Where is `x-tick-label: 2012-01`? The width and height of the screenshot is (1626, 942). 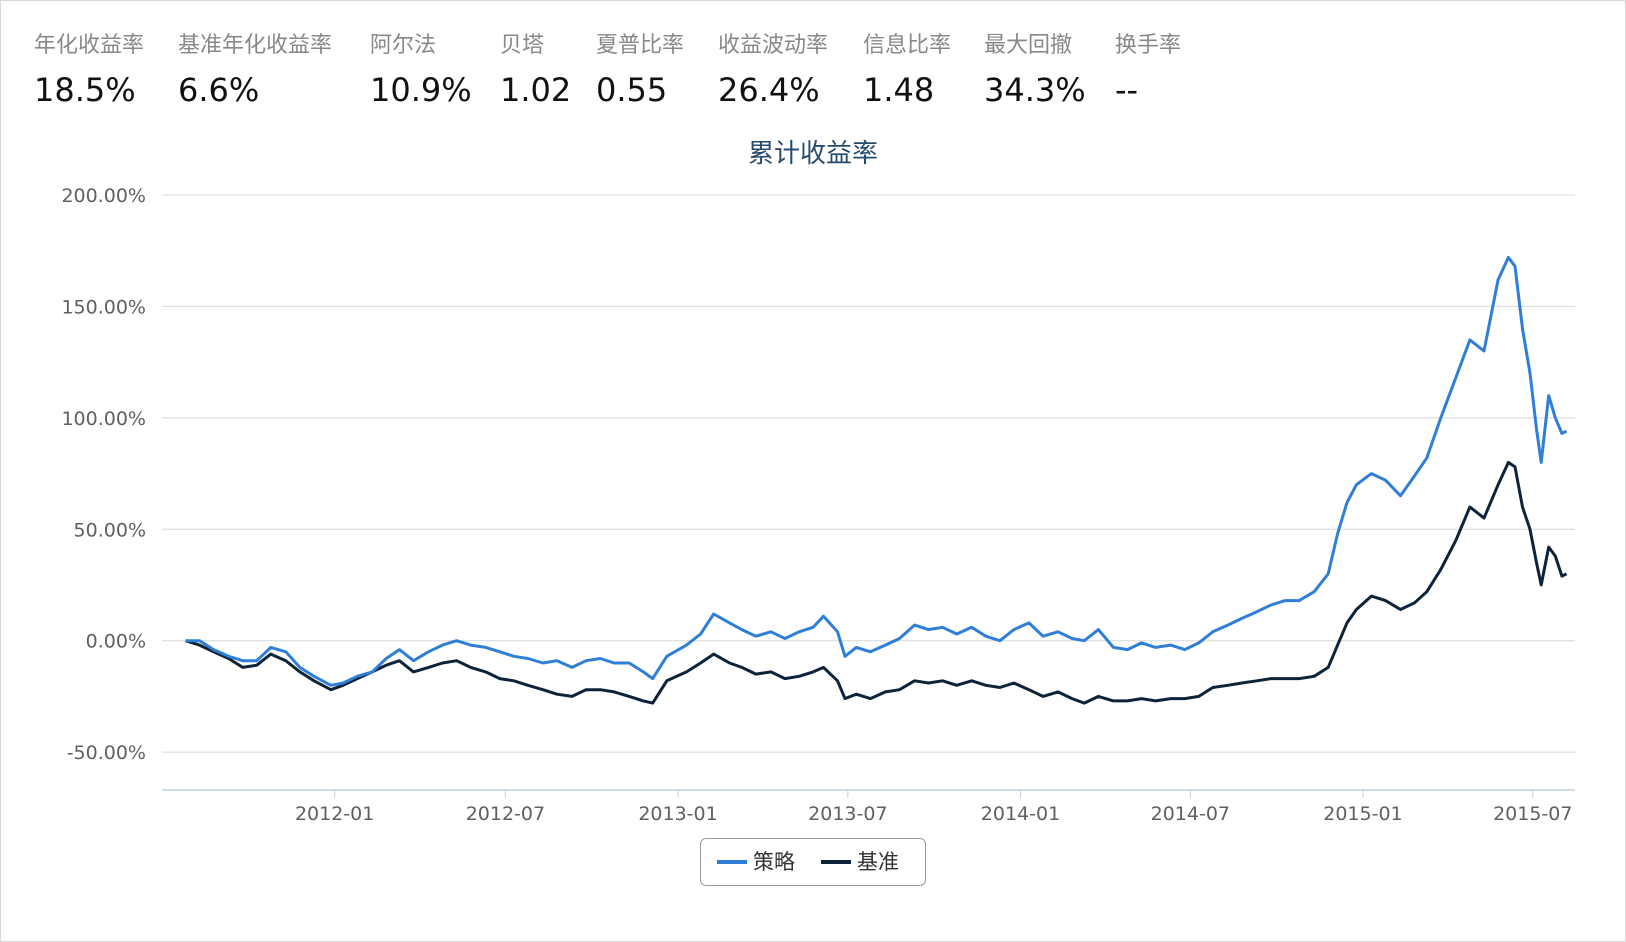
x-tick-label: 2012-01 is located at coordinates (334, 814).